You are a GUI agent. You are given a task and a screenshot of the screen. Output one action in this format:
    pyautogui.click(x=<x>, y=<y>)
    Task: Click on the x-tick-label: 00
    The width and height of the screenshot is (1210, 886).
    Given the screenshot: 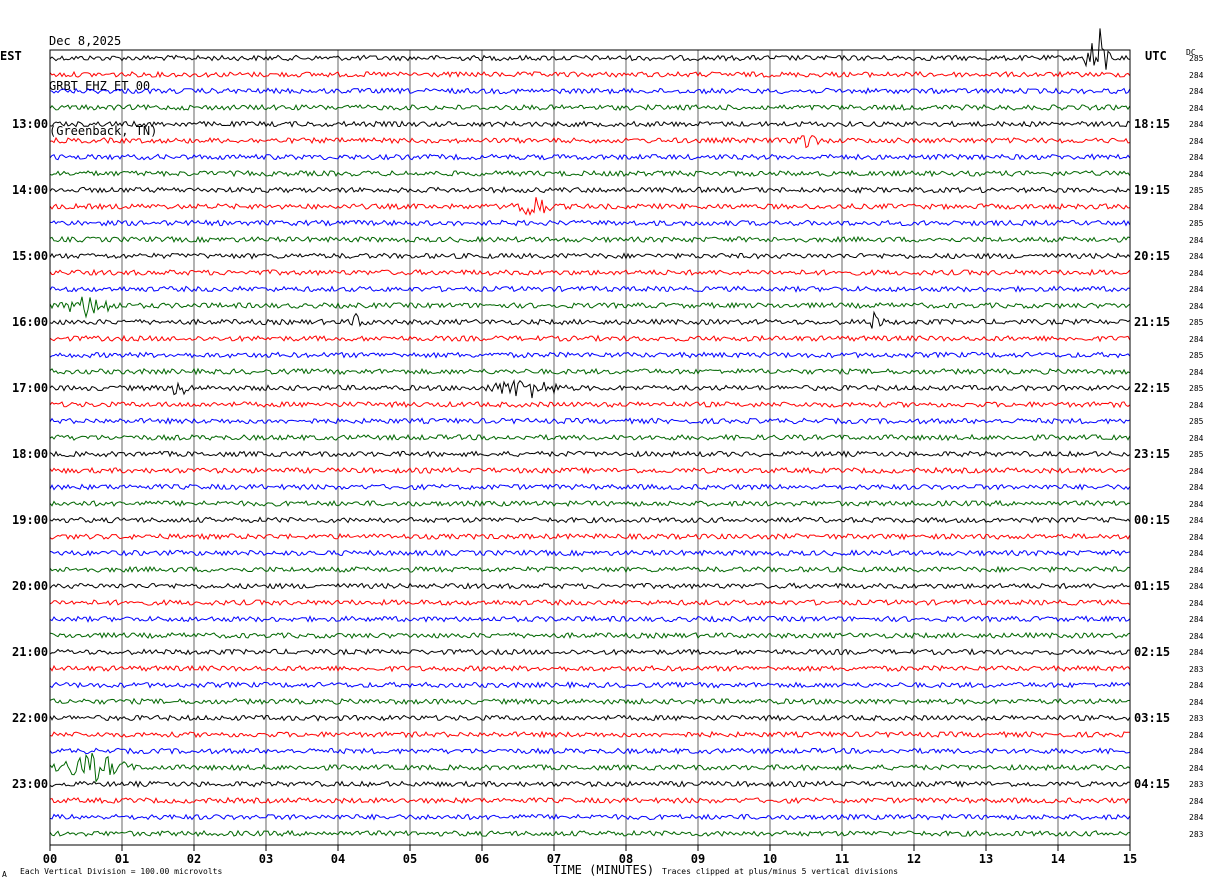 What is the action you would take?
    pyautogui.click(x=50, y=859)
    